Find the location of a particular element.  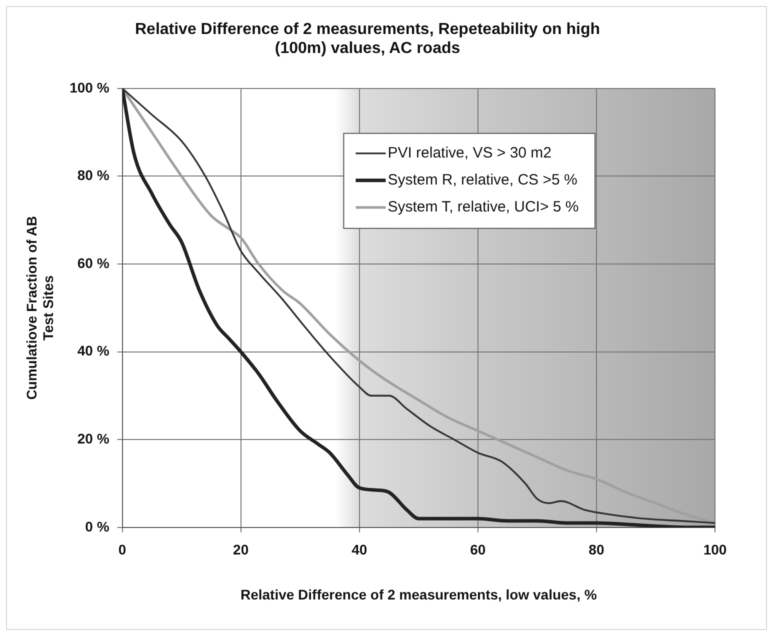

legend-label: System T, relative, UCI> 5 % is located at coordinates (483, 207).